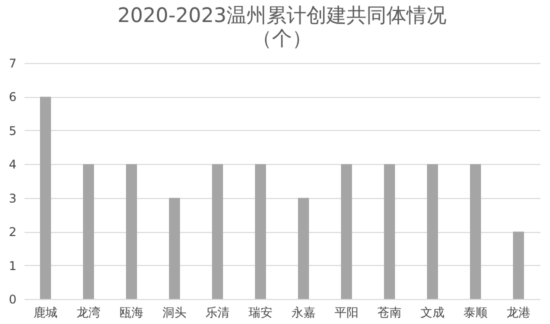  I want to click on chart-subtitle: （个）, so click(282, 38).